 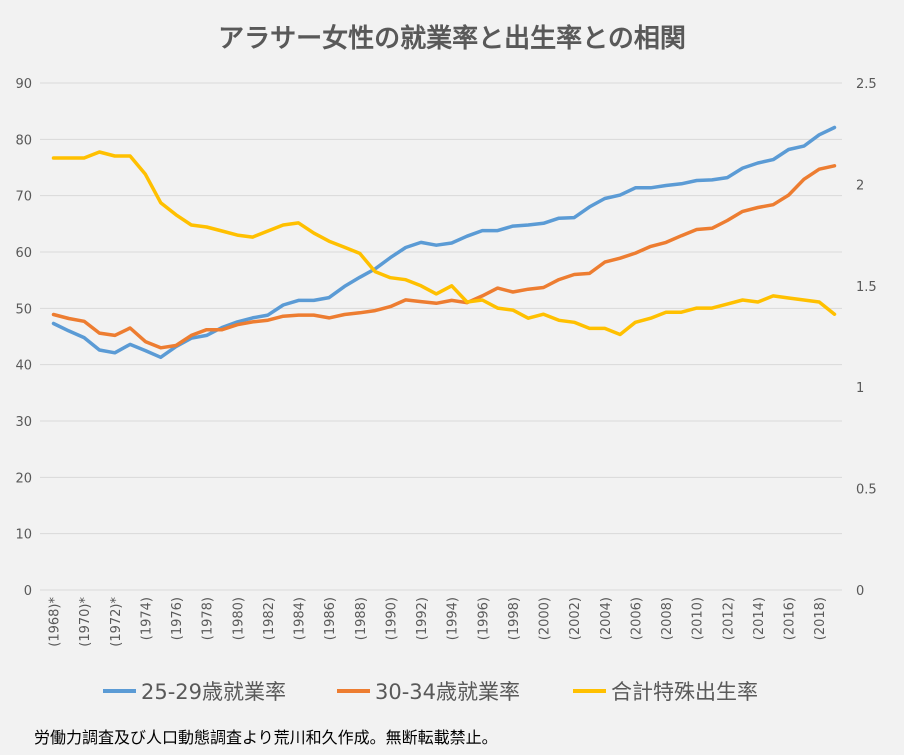 I want to click on x-tick-label: (2010), so click(x=698, y=618).